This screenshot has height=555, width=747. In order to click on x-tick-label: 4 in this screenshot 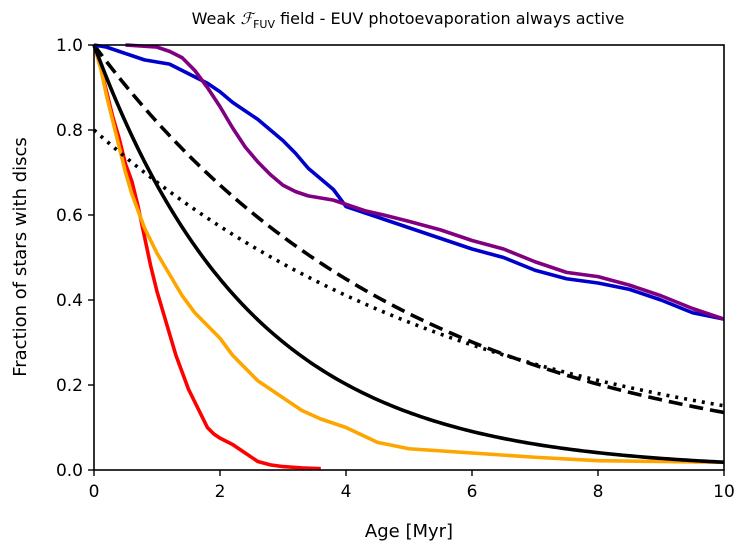, I will do `click(346, 492)`.